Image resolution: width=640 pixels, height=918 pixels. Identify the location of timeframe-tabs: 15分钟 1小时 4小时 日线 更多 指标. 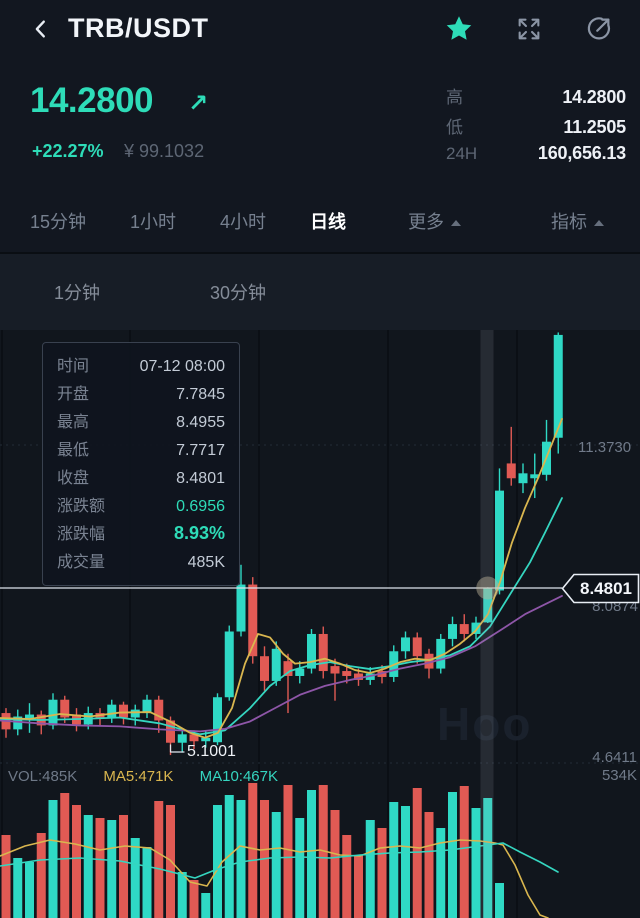
(320, 221).